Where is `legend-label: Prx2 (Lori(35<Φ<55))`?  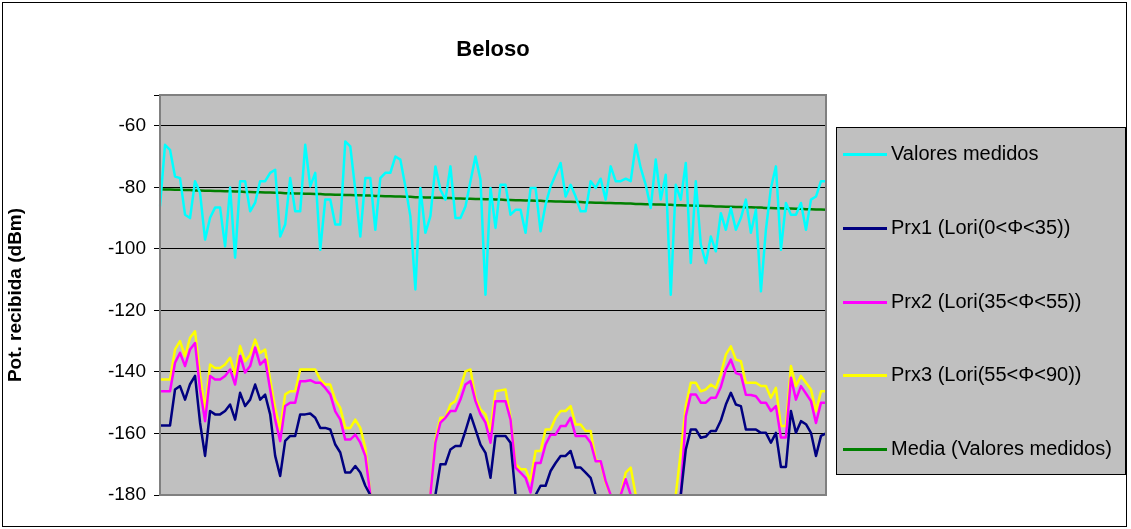
legend-label: Prx2 (Lori(35<Φ<55)) is located at coordinates (986, 301).